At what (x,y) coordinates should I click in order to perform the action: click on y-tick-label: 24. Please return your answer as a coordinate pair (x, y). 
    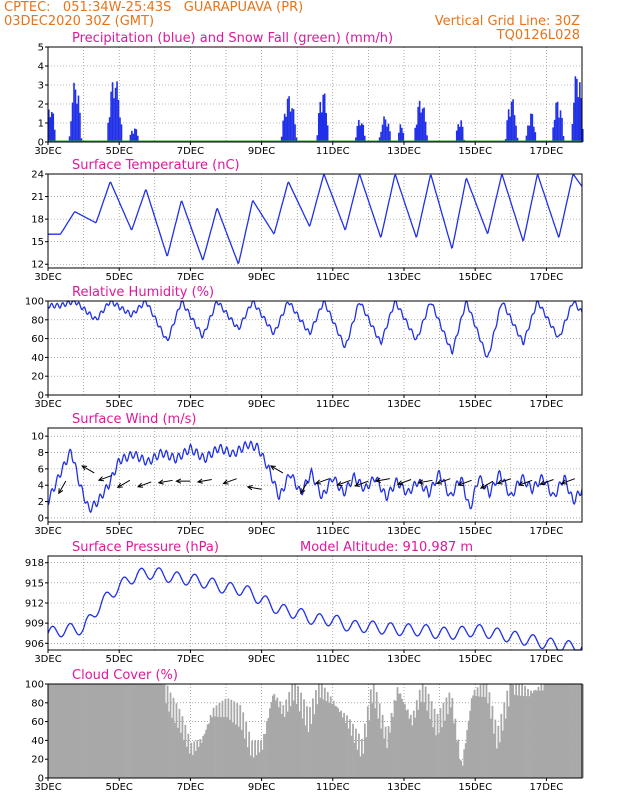
    Looking at the image, I should click on (37, 175).